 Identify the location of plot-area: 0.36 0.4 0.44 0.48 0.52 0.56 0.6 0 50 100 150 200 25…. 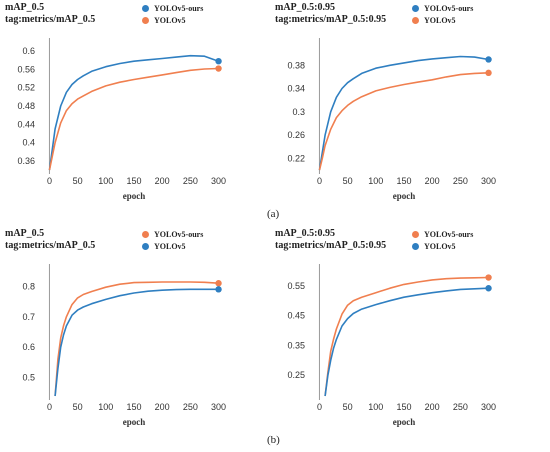
(121, 119).